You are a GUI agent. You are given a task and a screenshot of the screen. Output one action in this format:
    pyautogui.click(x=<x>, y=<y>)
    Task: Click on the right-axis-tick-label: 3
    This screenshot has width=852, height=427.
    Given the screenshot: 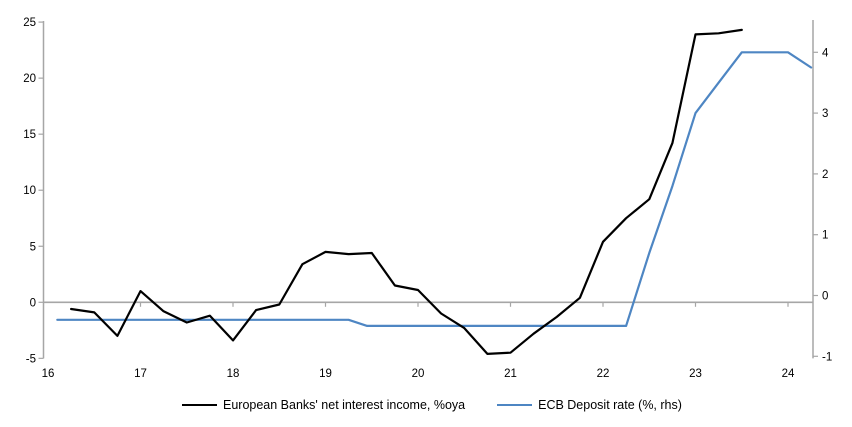 What is the action you would take?
    pyautogui.click(x=825, y=114)
    